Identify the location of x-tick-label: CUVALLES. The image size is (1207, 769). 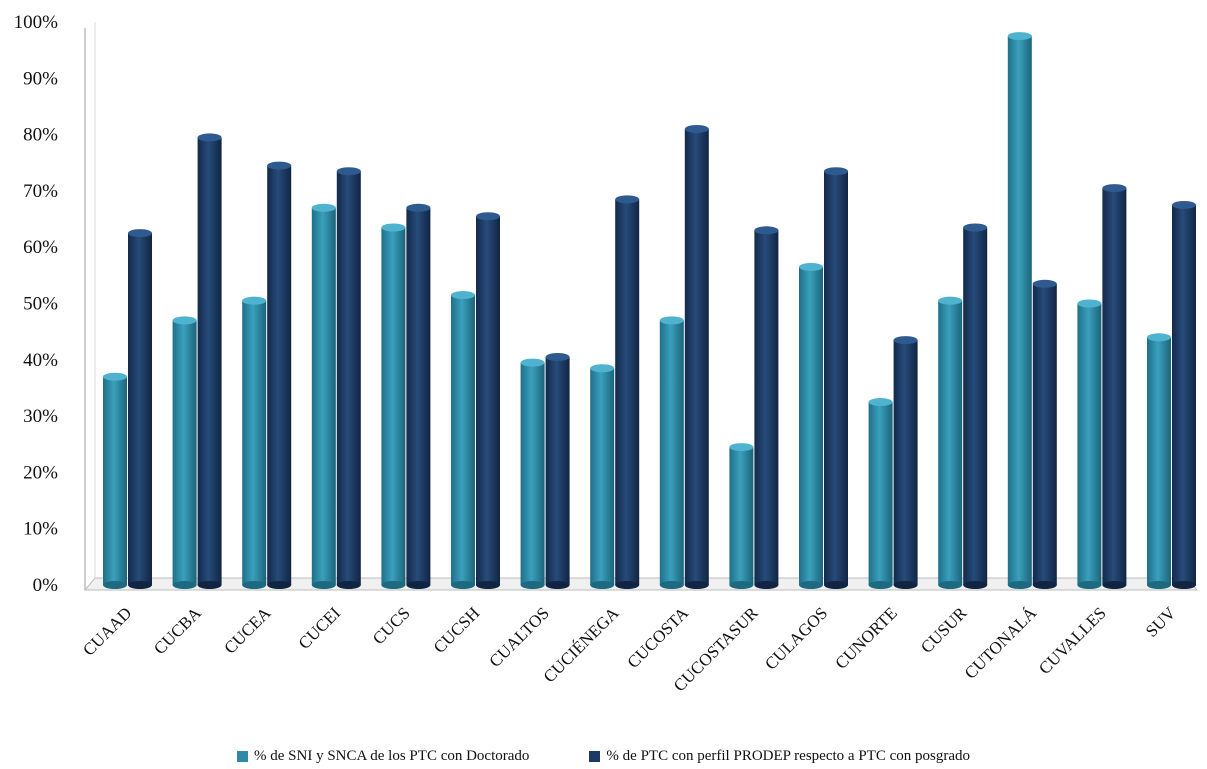
(1072, 640).